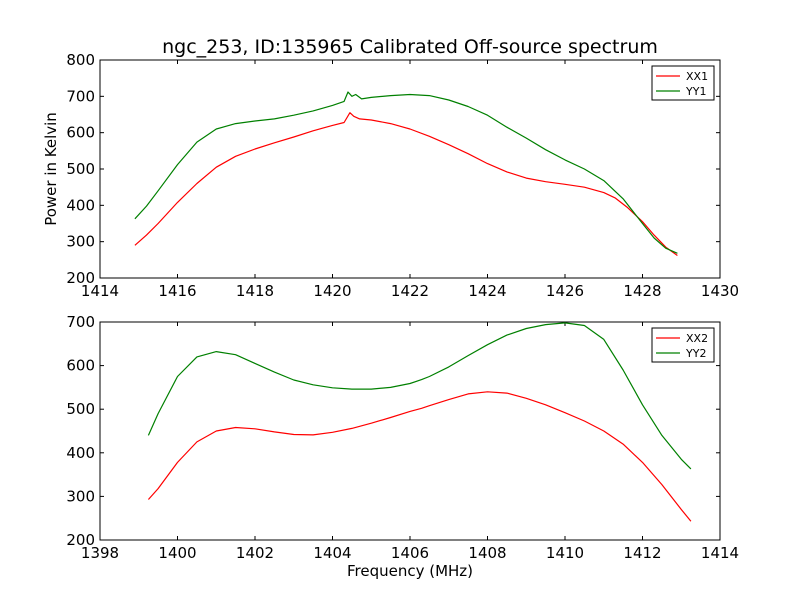 The image size is (800, 600). Describe the element at coordinates (565, 291) in the screenshot. I see `x-tick-label: 1426` at that location.